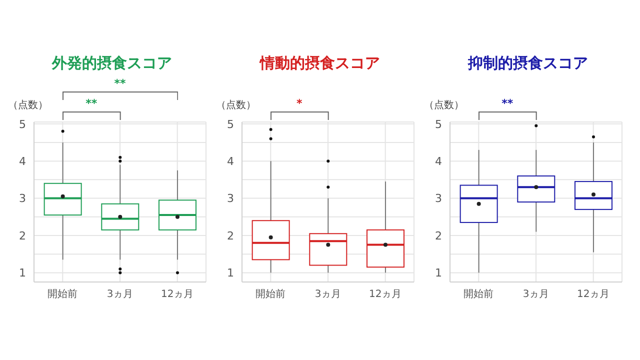 The image size is (640, 360). What do you see at coordinates (111, 63) in the screenshot?
I see `chart-title: 外発的摂食スコア` at bounding box center [111, 63].